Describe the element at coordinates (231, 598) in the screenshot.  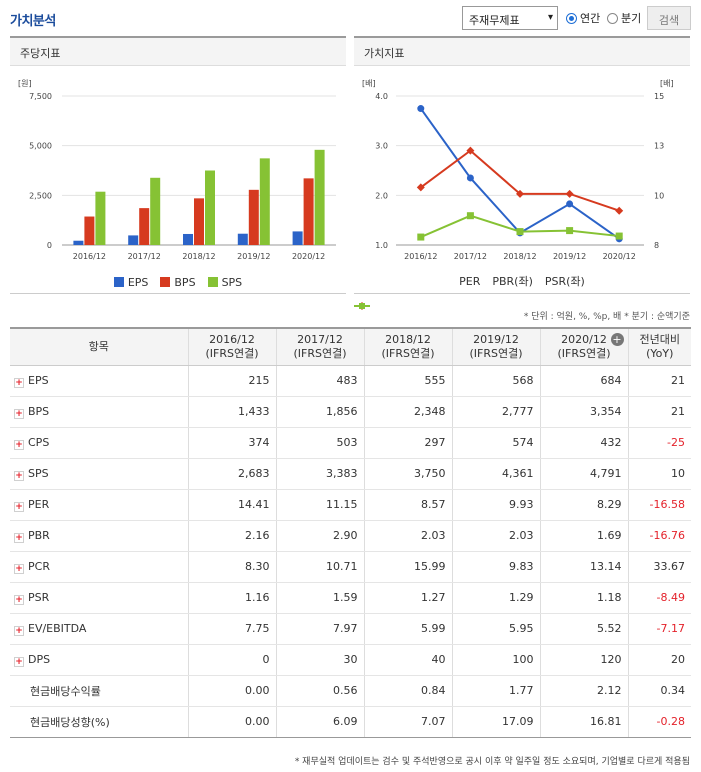
I see `value-cell: 1.16` at that location.